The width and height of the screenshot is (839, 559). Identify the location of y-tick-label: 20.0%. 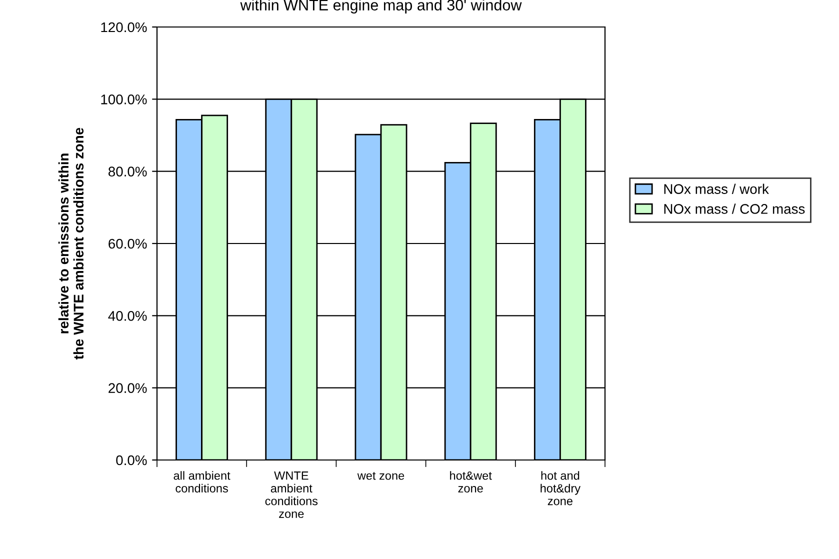
(127, 388).